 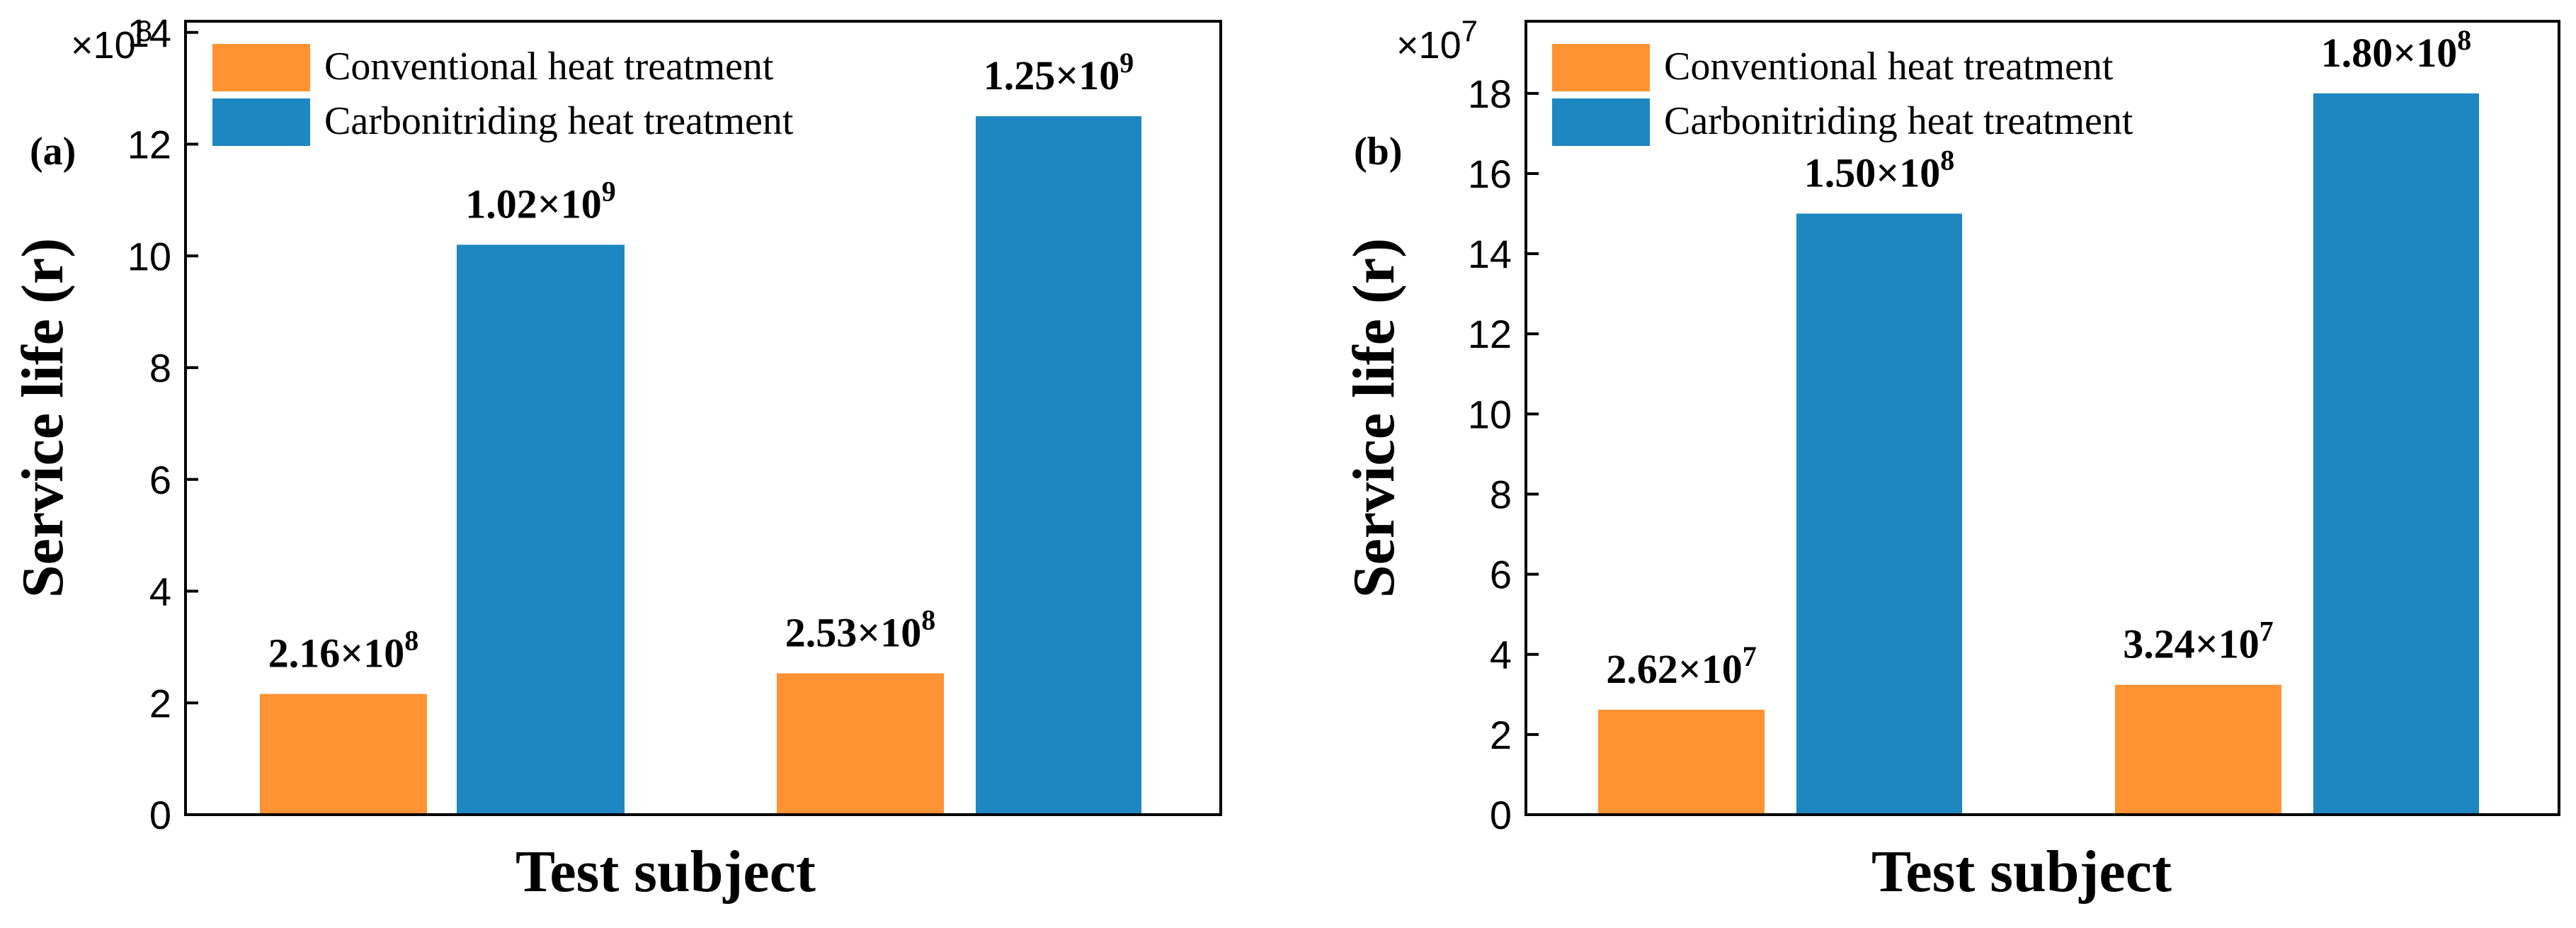 I want to click on bar-value-label: 2.62×10⁷, so click(x=1681, y=666).